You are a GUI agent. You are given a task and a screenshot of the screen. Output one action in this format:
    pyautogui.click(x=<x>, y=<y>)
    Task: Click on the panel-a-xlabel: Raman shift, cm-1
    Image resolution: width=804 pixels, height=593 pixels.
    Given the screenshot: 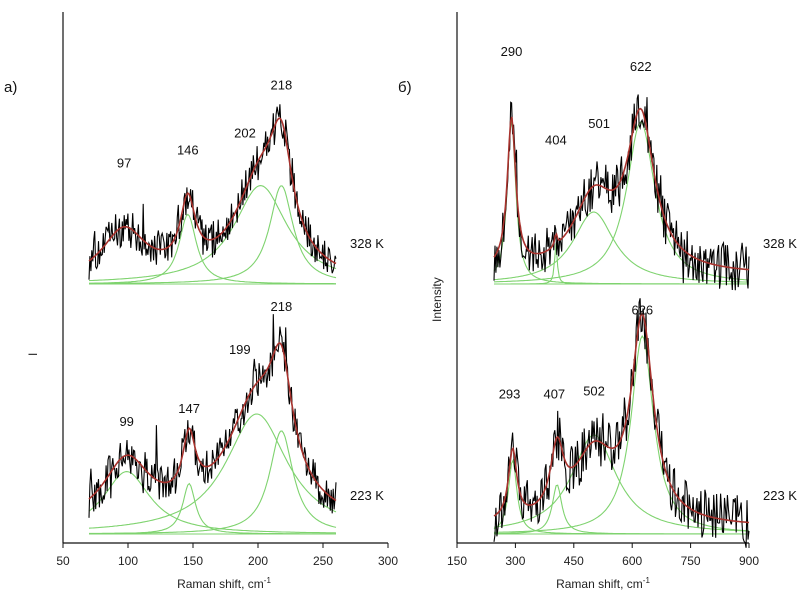 What is the action you would take?
    pyautogui.click(x=224, y=583)
    